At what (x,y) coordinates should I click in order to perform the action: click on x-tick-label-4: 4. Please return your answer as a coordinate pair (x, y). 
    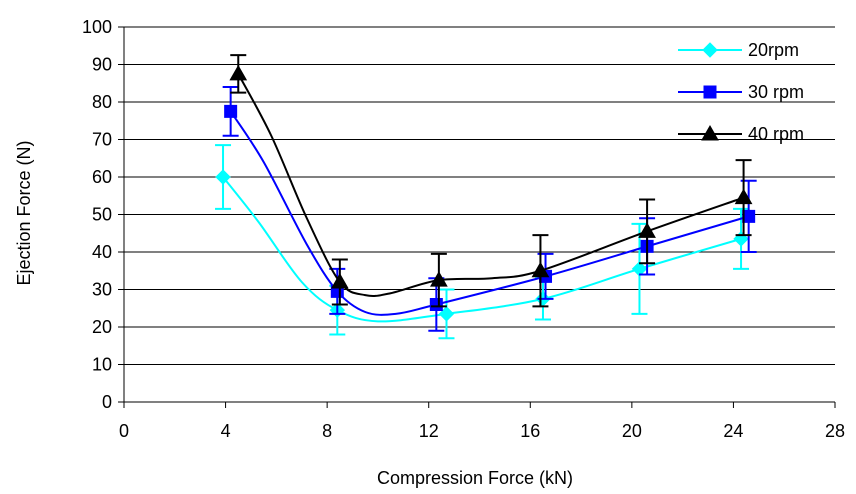
    Looking at the image, I should click on (226, 431).